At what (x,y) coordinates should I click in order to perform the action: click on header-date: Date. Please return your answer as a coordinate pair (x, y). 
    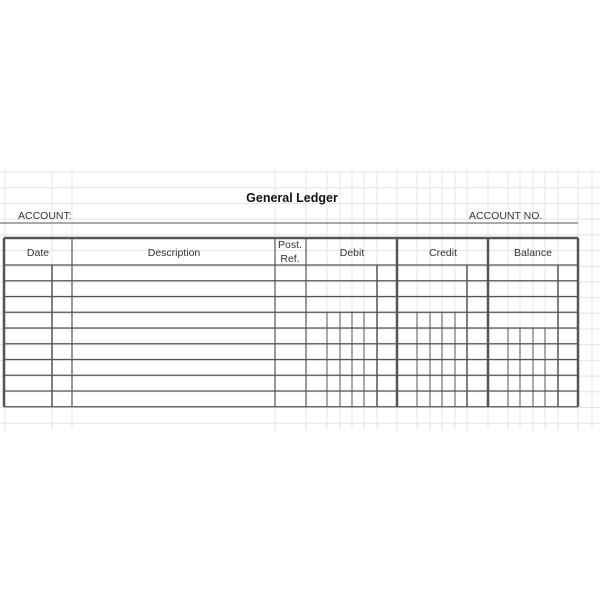
    Looking at the image, I should click on (38, 253).